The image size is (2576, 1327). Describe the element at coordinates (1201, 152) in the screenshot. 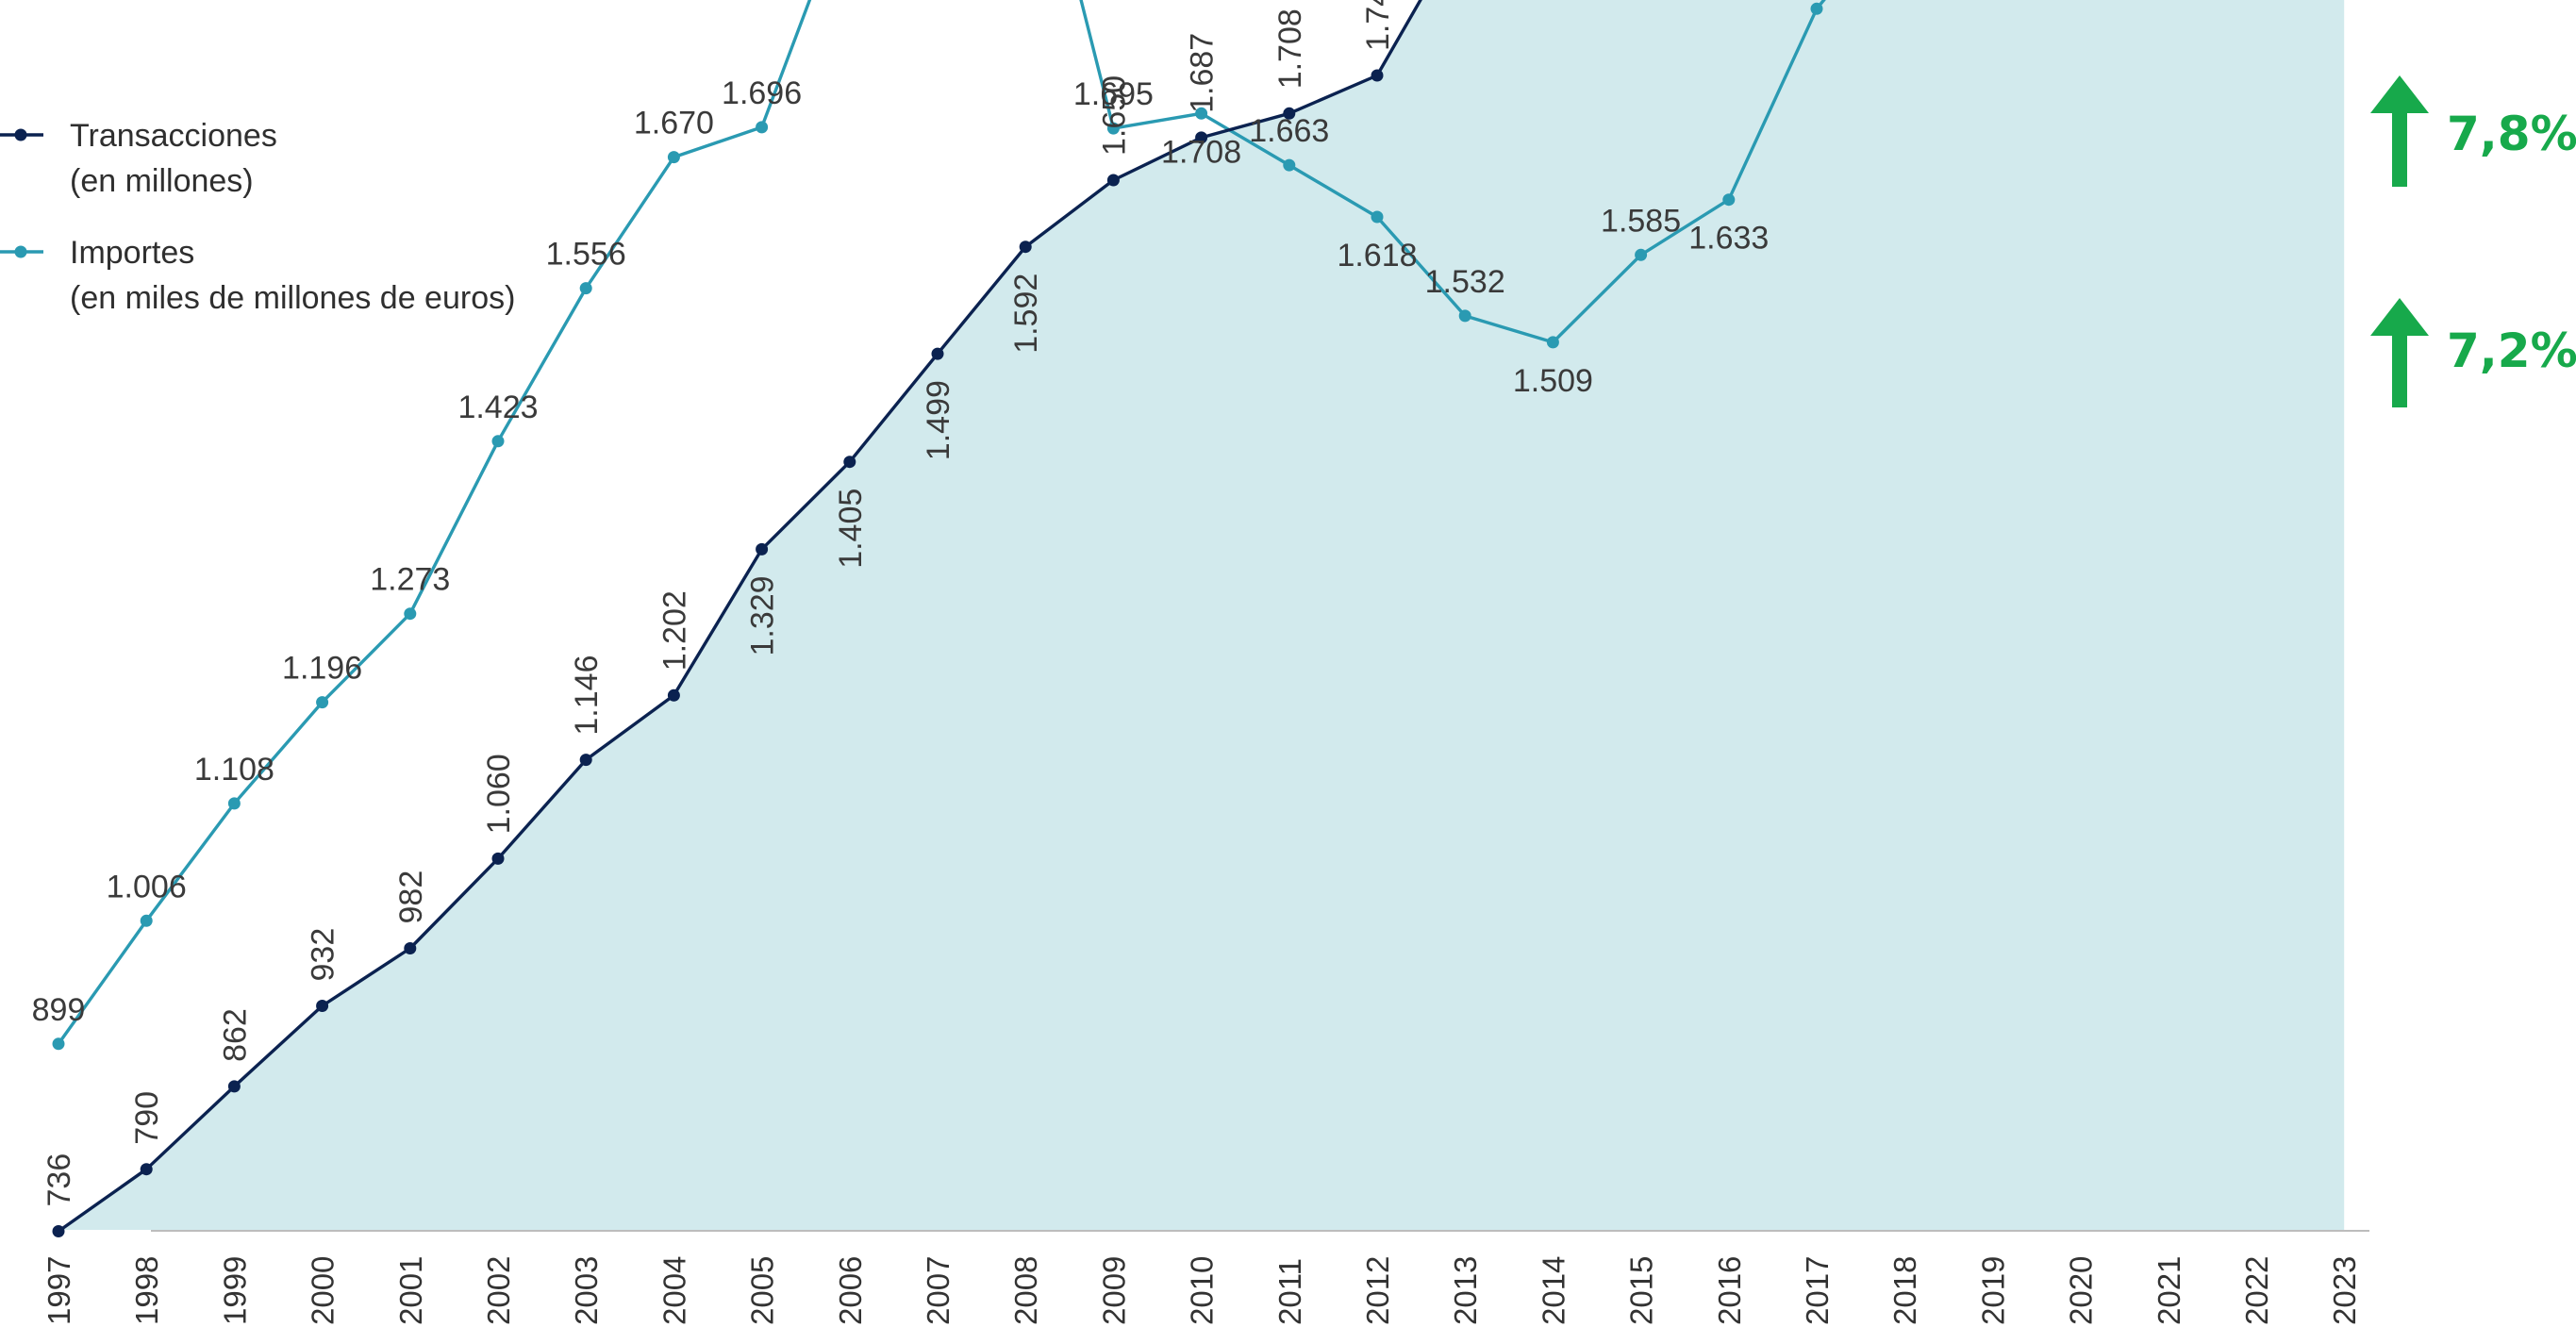

I see `importes-data-label: 1.708` at that location.